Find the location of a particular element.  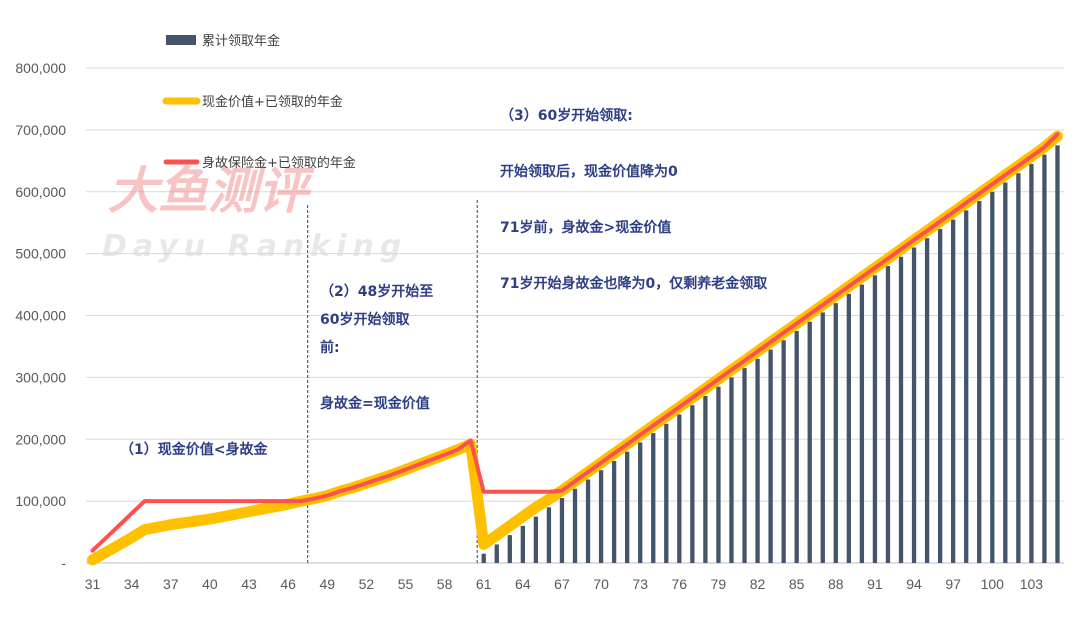

x-tick-label: 37 is located at coordinates (171, 584).